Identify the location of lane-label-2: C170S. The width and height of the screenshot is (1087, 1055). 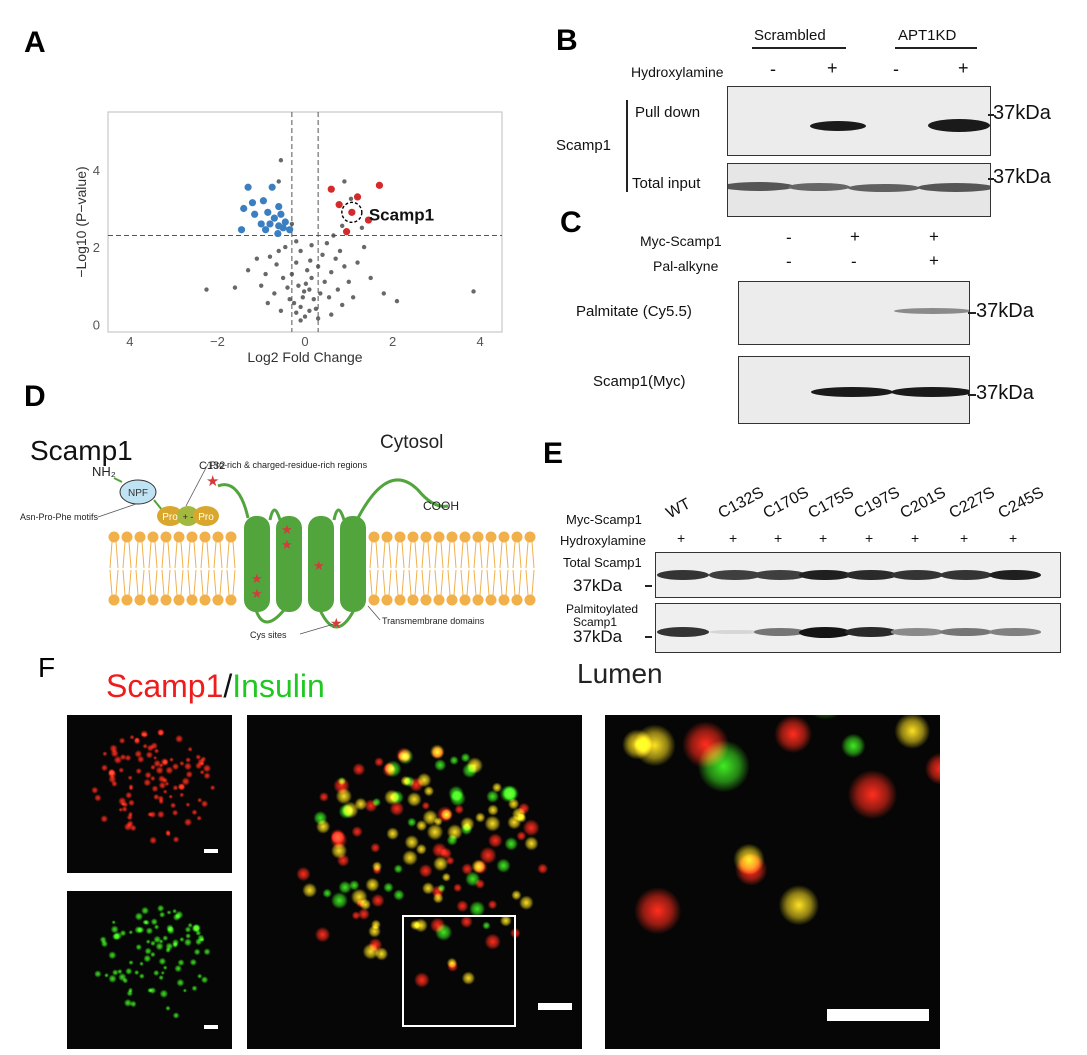
(786, 503).